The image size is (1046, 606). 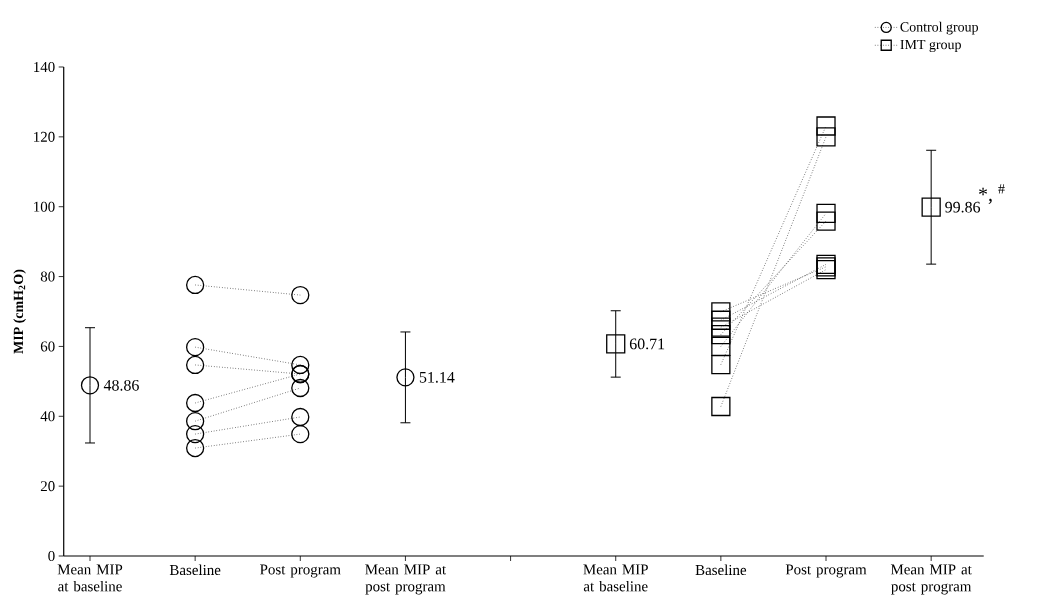 I want to click on y-tick-label: 20, so click(x=47, y=486).